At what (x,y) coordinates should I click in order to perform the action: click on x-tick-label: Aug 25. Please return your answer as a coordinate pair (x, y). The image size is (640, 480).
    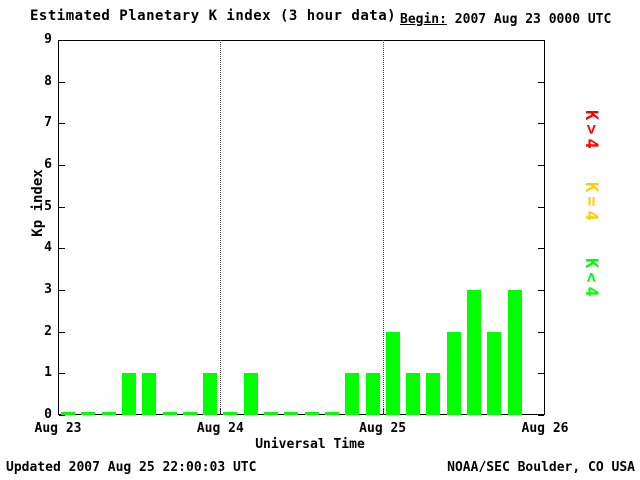
    Looking at the image, I should click on (383, 428).